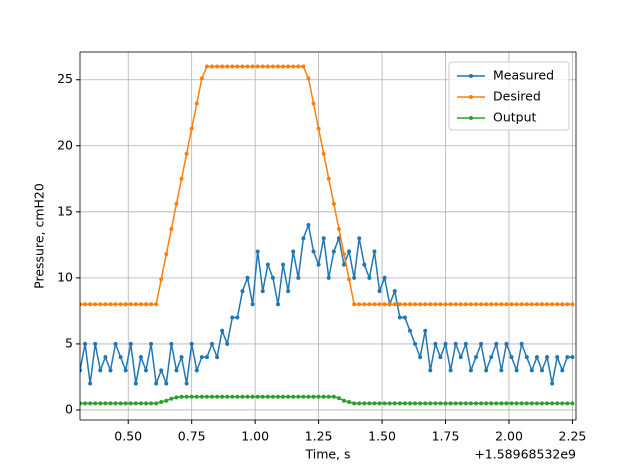 This screenshot has width=640, height=472. Describe the element at coordinates (319, 436) in the screenshot. I see `x-tick-label: 1.25` at that location.